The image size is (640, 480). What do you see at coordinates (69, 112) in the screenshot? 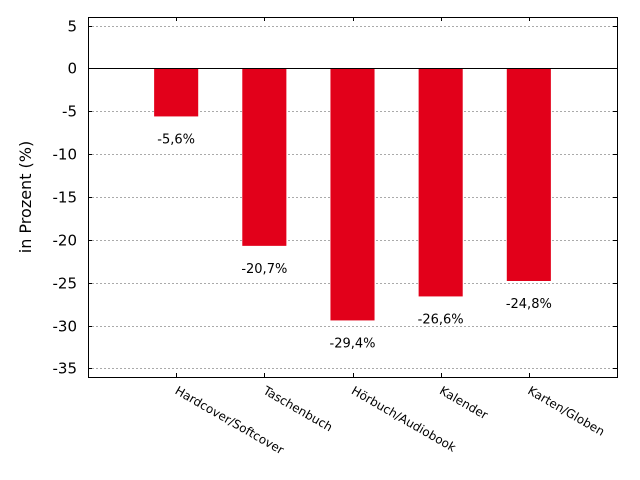
I see `y-tick-label: -5` at bounding box center [69, 112].